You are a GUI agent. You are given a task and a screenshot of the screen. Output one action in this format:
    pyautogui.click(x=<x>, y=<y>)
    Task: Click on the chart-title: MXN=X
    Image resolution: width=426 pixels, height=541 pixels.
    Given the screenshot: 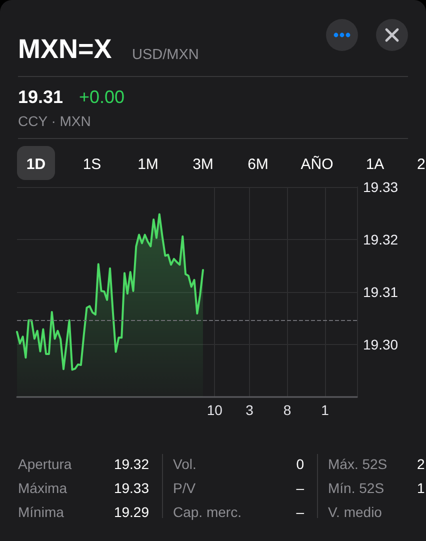 What is the action you would take?
    pyautogui.click(x=65, y=49)
    